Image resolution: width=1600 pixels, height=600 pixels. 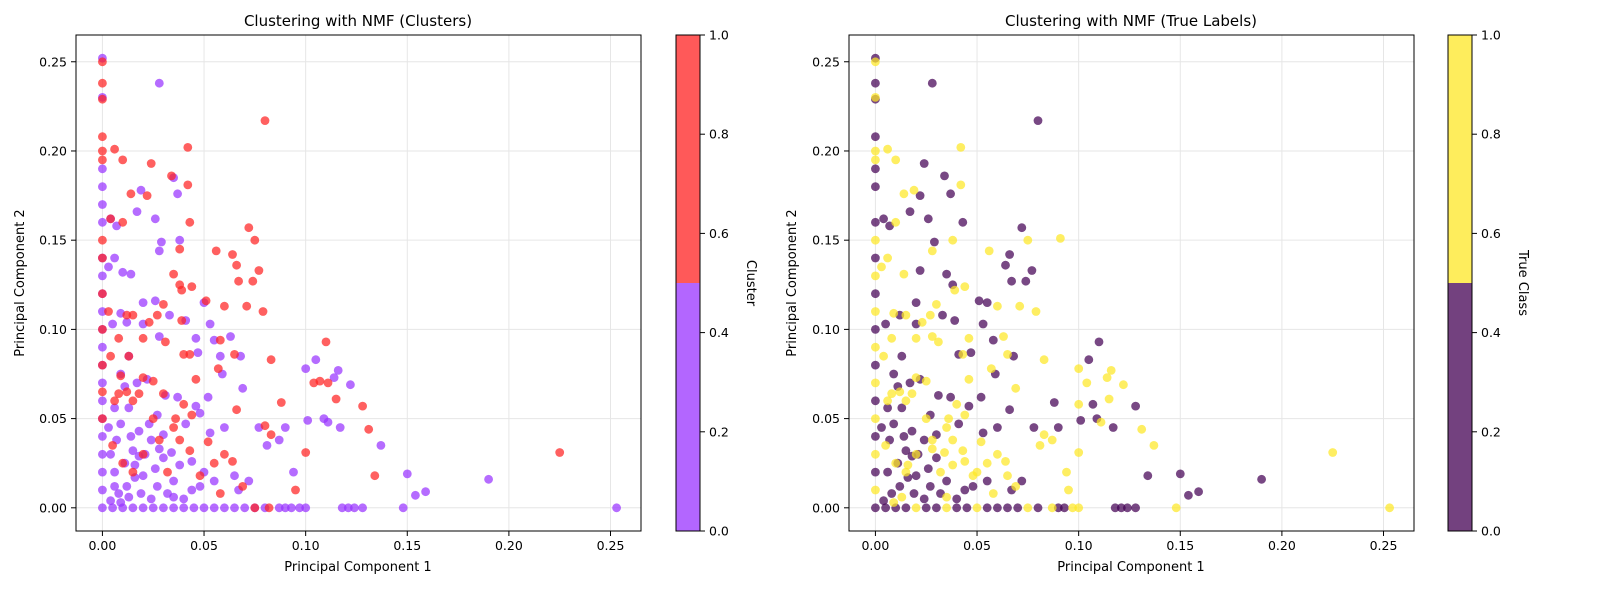 What do you see at coordinates (356, 542) in the screenshot?
I see `x-ticks: 0.00 0.05 0.10 0.15 0.20 0.25` at bounding box center [356, 542].